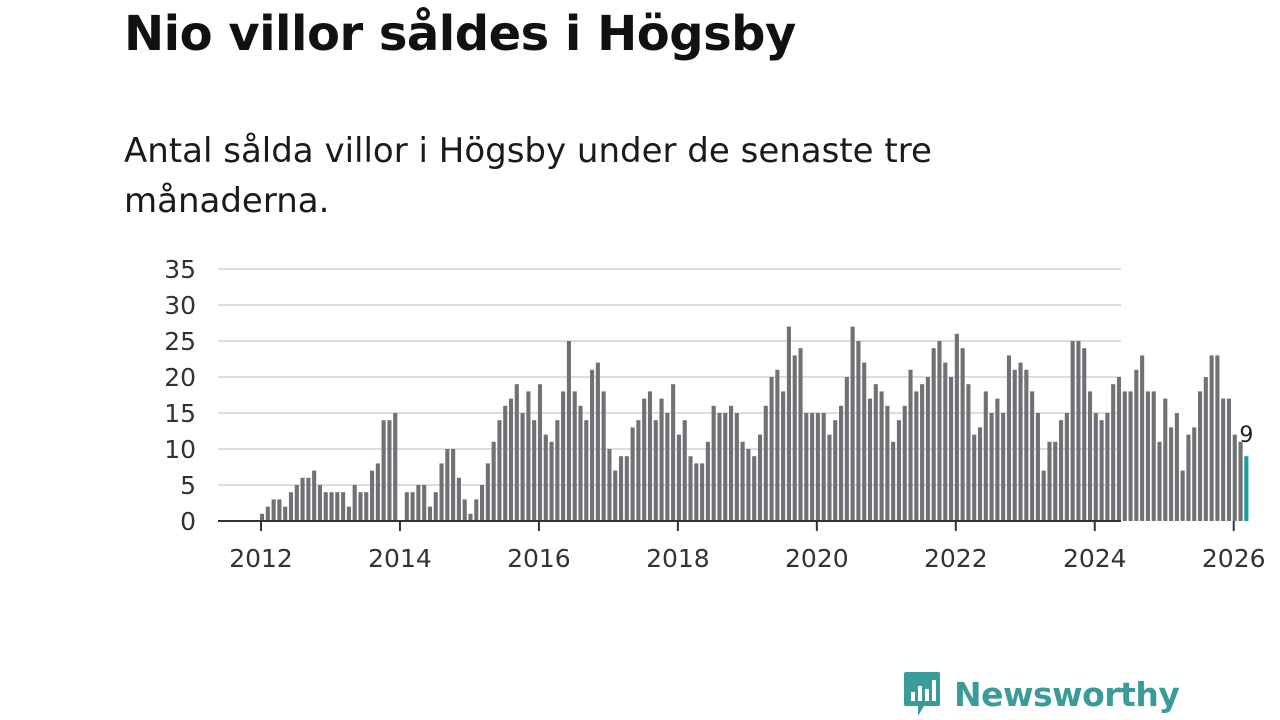  Describe the element at coordinates (261, 558) in the screenshot. I see `x-tick-label: 2012` at that location.